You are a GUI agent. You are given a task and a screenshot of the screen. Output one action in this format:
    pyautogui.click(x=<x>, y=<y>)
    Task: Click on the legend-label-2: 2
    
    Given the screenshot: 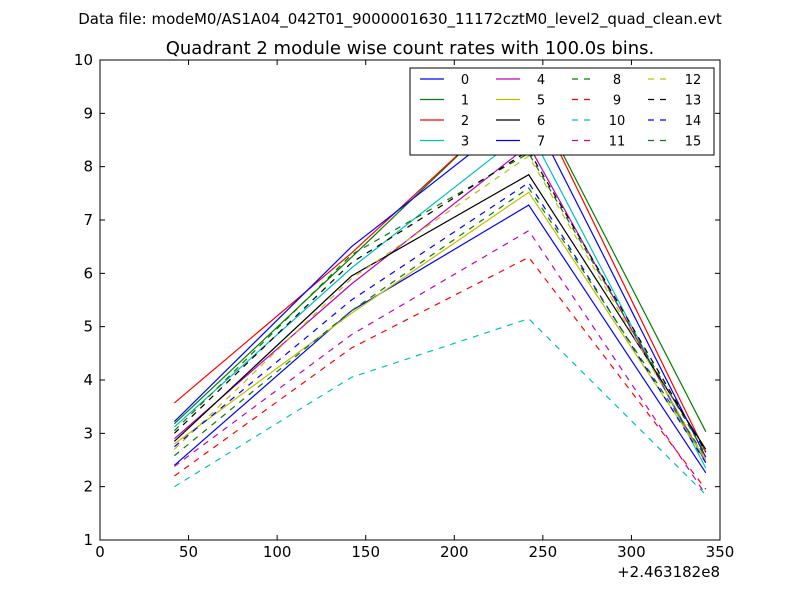 What is the action you would take?
    pyautogui.click(x=465, y=121)
    